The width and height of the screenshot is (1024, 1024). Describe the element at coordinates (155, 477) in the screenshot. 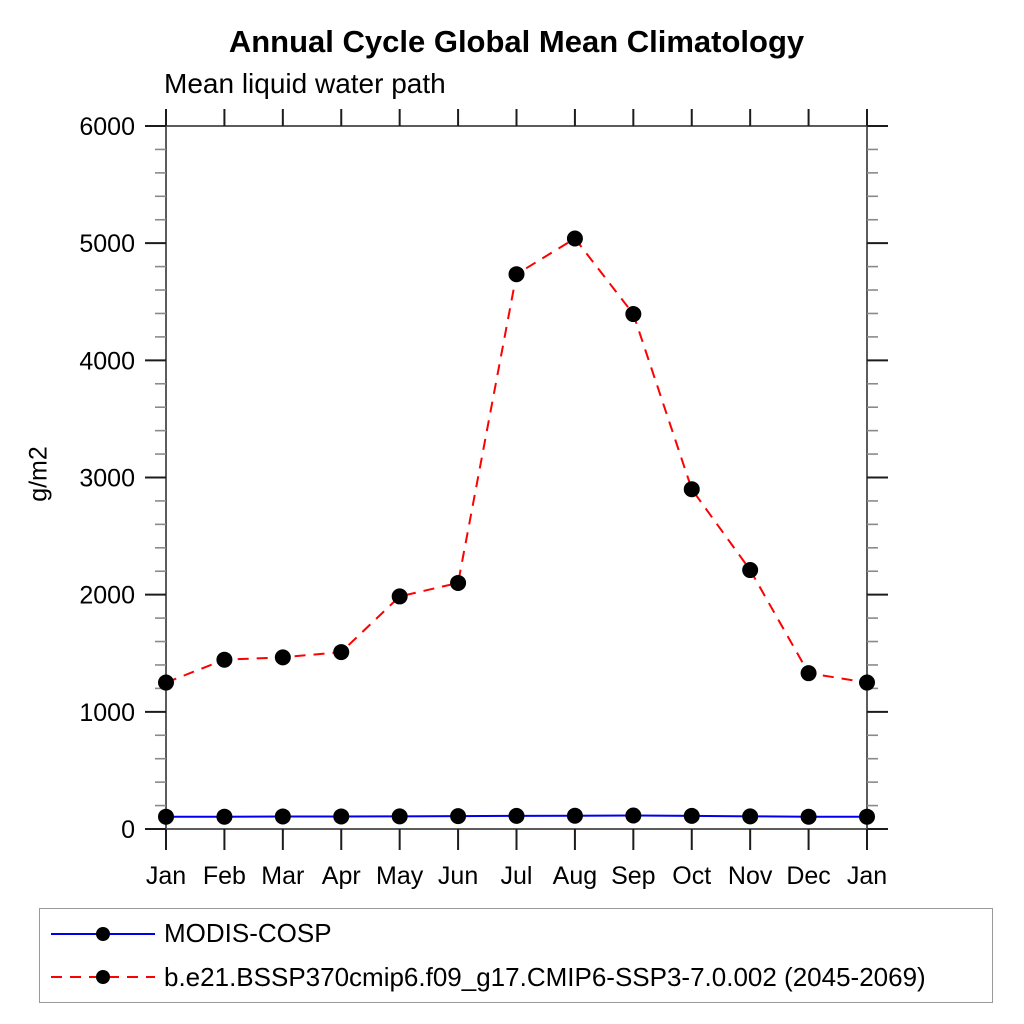

I see `y-axis-ticks-left` at that location.